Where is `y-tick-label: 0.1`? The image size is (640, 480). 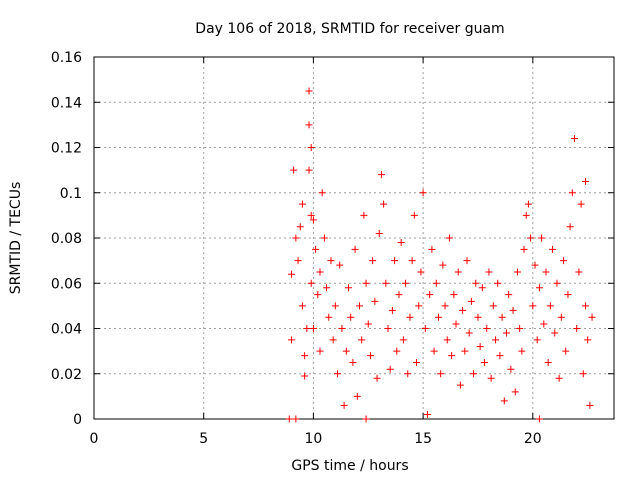
y-tick-label: 0.1 is located at coordinates (71, 194).